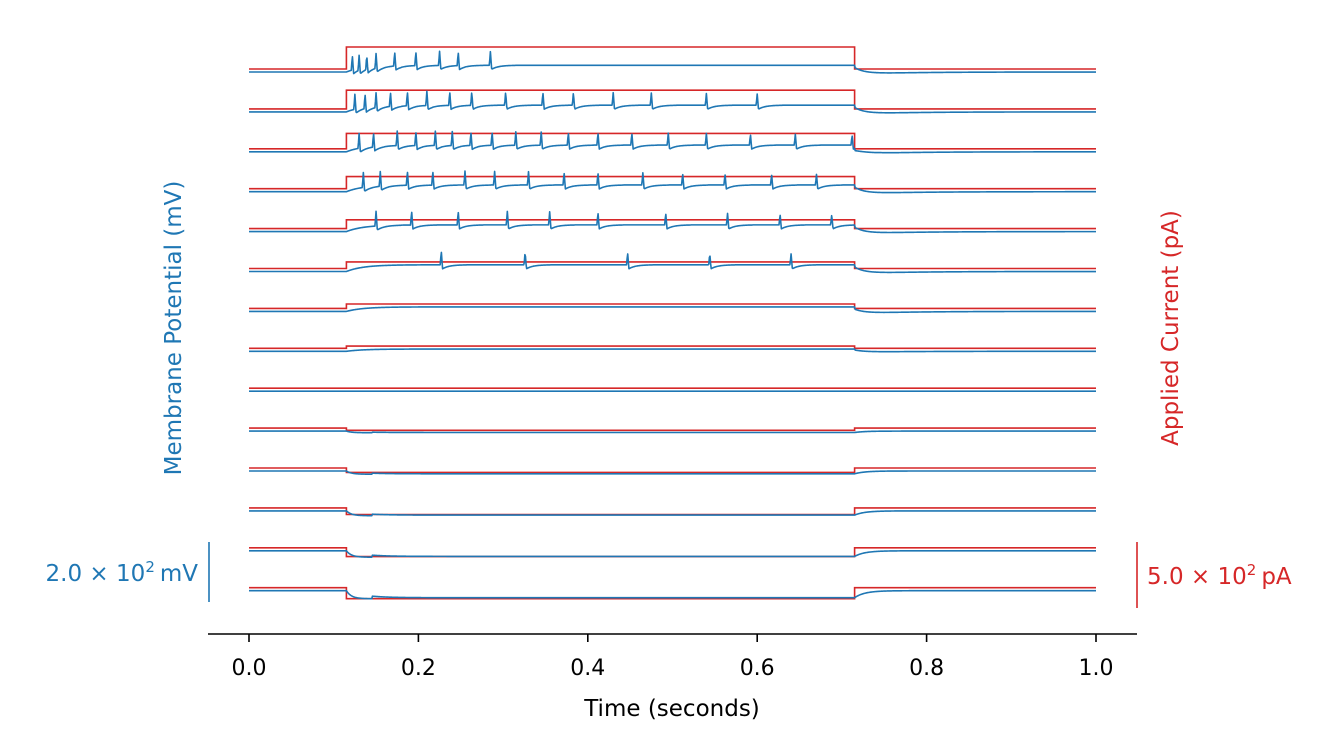  Describe the element at coordinates (1201, 577) in the screenshot. I see `current-scale-times: ×` at that location.